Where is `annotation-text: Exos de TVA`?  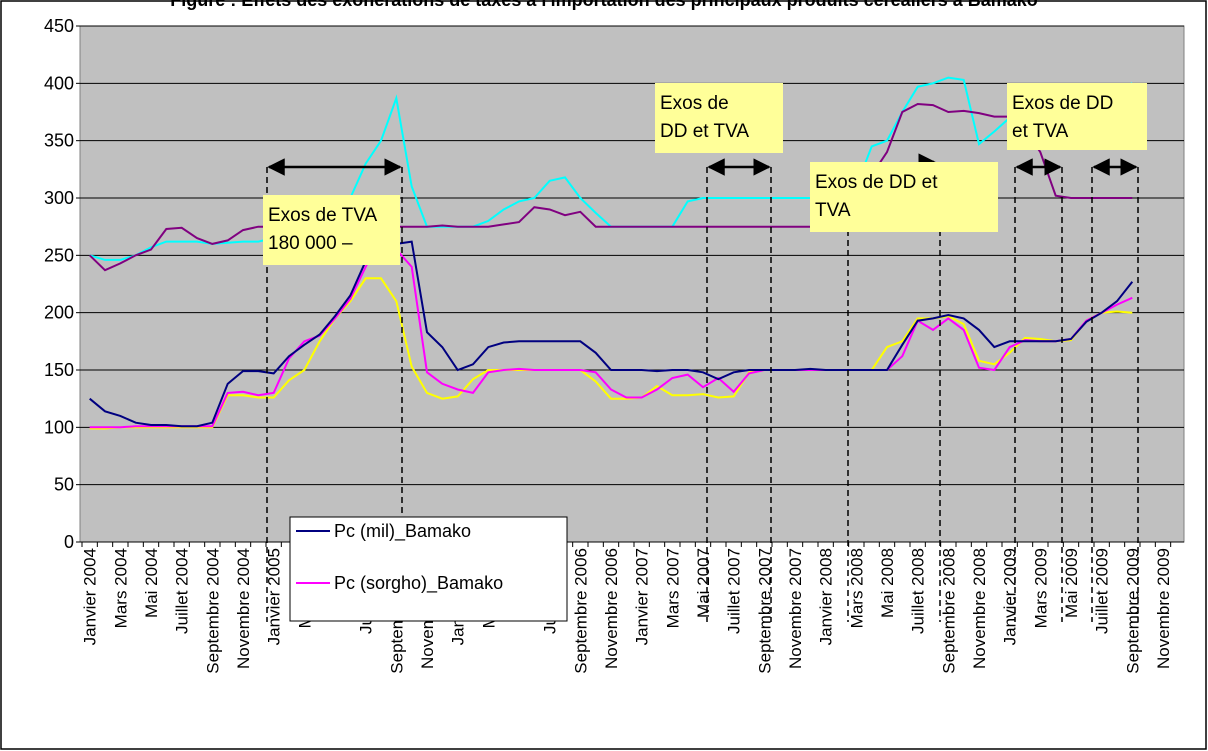
annotation-text: Exos de TVA is located at coordinates (322, 215).